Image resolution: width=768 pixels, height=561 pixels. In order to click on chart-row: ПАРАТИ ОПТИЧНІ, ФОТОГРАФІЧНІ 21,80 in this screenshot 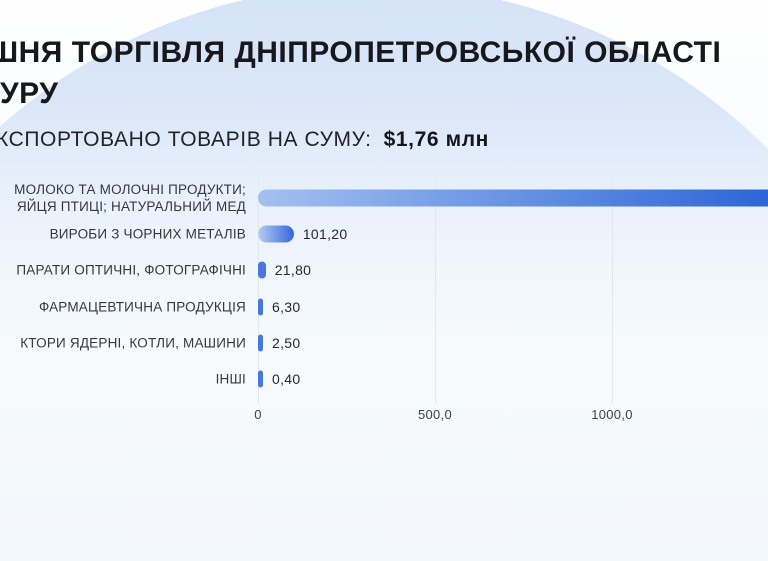, I will do `click(384, 270)`.